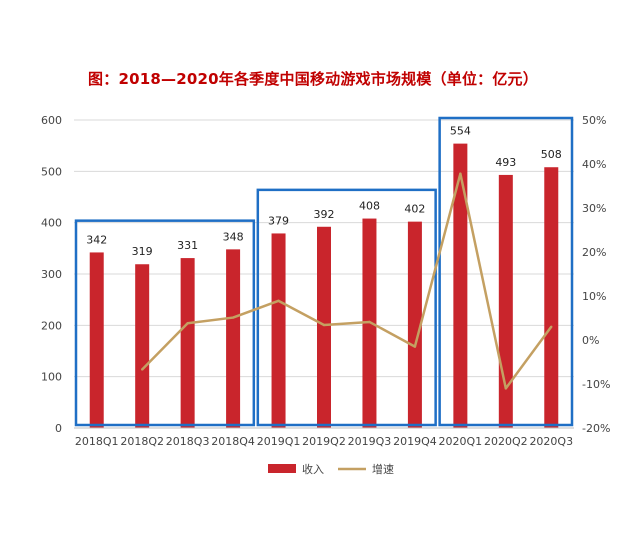  Describe the element at coordinates (415, 346) in the screenshot. I see `growth-point-2019Q4` at that location.